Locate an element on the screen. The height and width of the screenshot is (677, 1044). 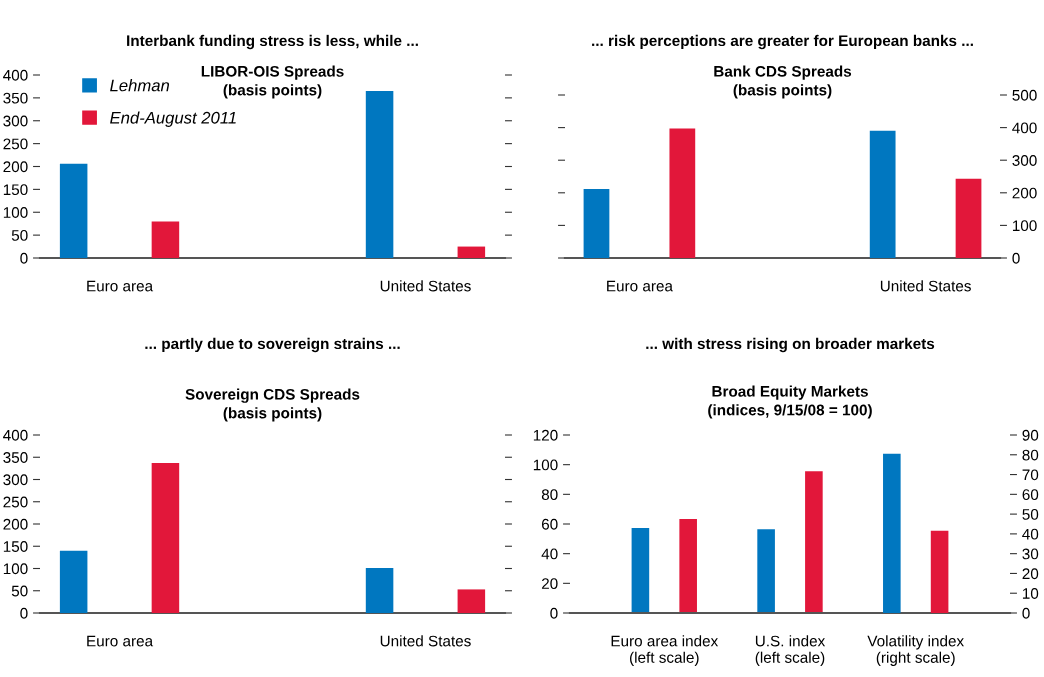
y2-tick-label: 80 is located at coordinates (1030, 455).